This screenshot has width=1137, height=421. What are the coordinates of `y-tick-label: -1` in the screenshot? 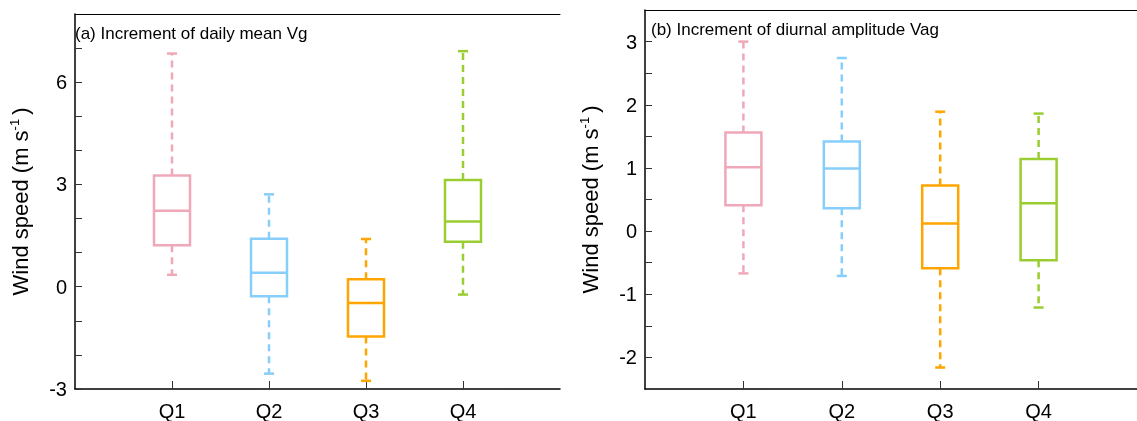 It's located at (628, 294).